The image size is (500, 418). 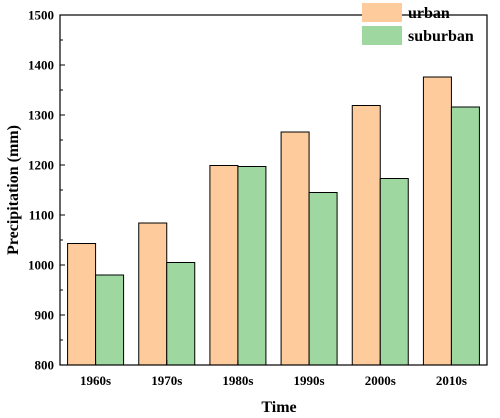 What do you see at coordinates (273, 374) in the screenshot?
I see `x-ticks-layer: 1960s 1970s 1980s 1990s 2000s 2010s` at bounding box center [273, 374].